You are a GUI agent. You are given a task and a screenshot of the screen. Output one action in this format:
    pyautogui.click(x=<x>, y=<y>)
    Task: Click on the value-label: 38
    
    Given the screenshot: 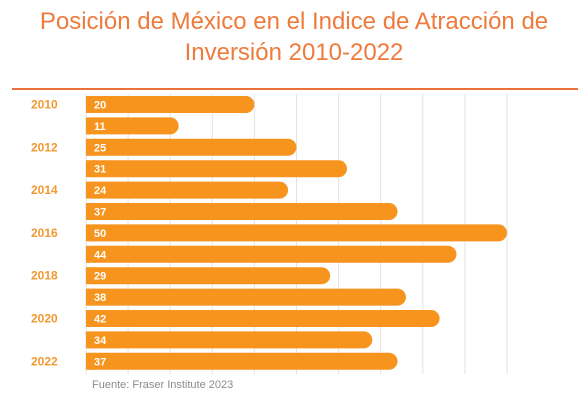 What is the action you would take?
    pyautogui.click(x=100, y=298)
    